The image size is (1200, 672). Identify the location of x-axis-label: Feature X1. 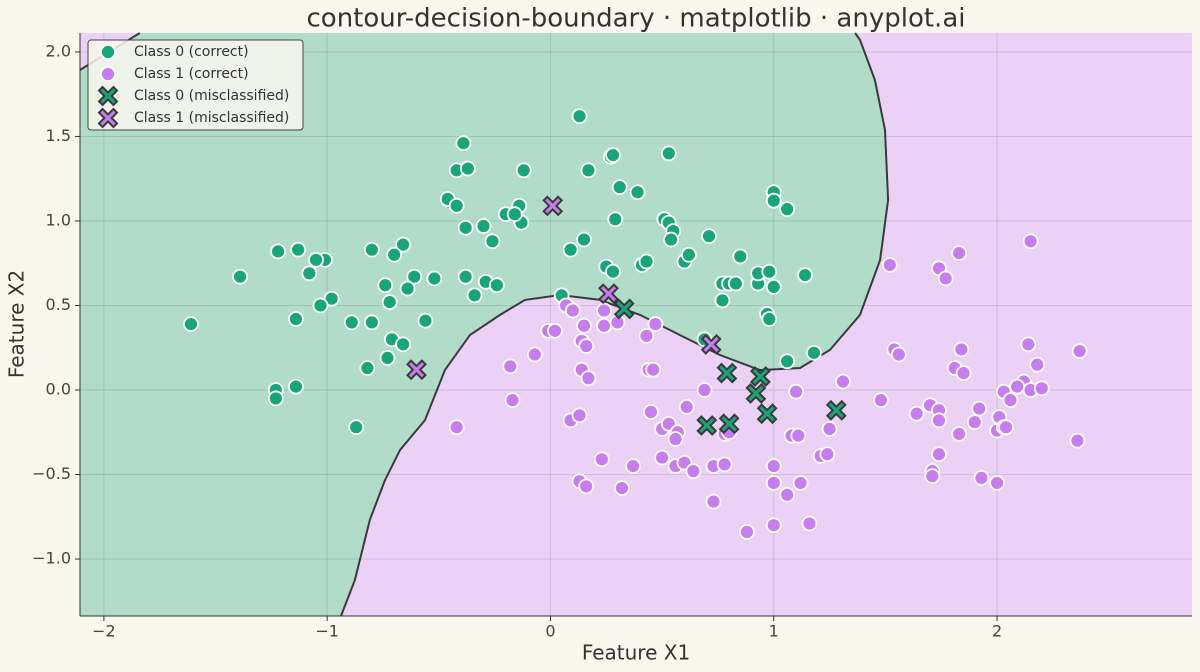
(636, 653).